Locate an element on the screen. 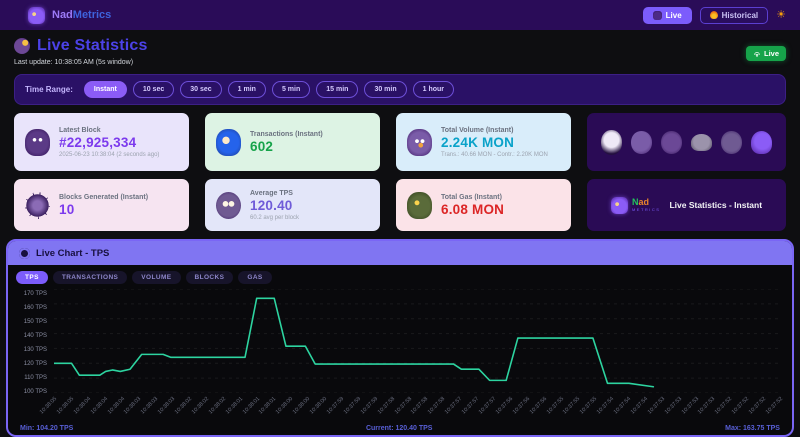 This screenshot has height=437, width=800. record-icon is located at coordinates (24, 253).